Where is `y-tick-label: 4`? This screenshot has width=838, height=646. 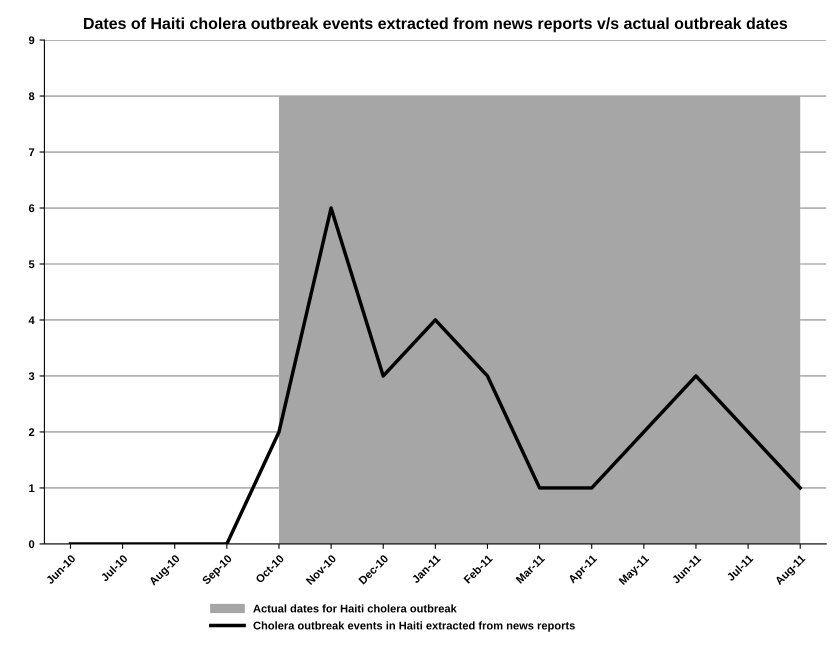 y-tick-label: 4 is located at coordinates (31, 320).